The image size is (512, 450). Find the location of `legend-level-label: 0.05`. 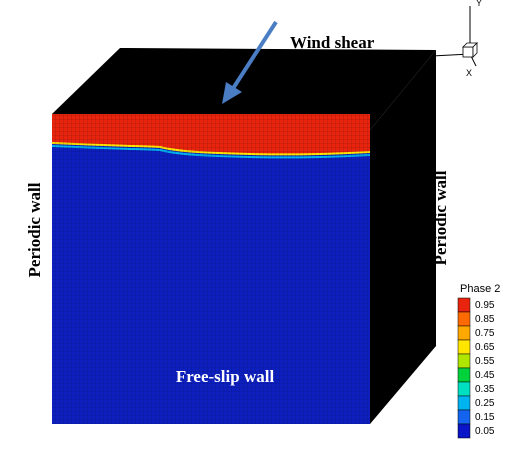

legend-level-label: 0.05 is located at coordinates (485, 431).